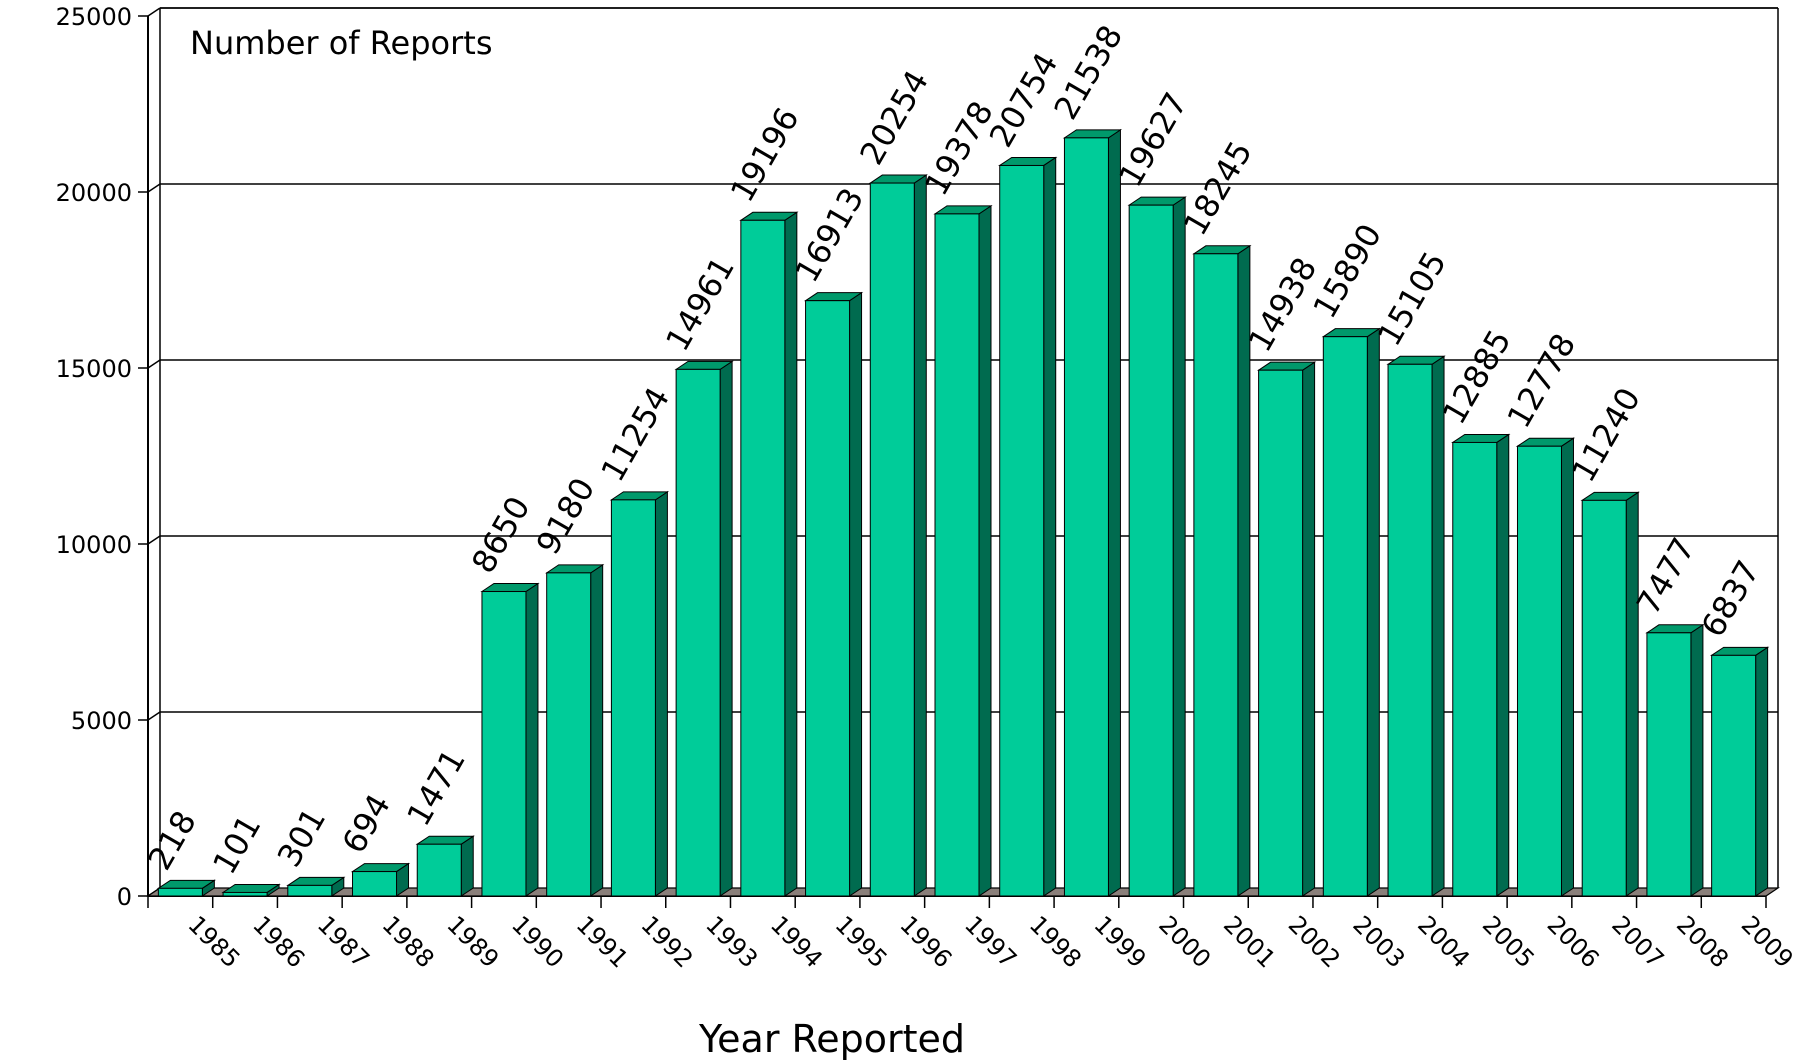  Describe the element at coordinates (1055, 941) in the screenshot. I see `x-tick-label: 1998` at that location.